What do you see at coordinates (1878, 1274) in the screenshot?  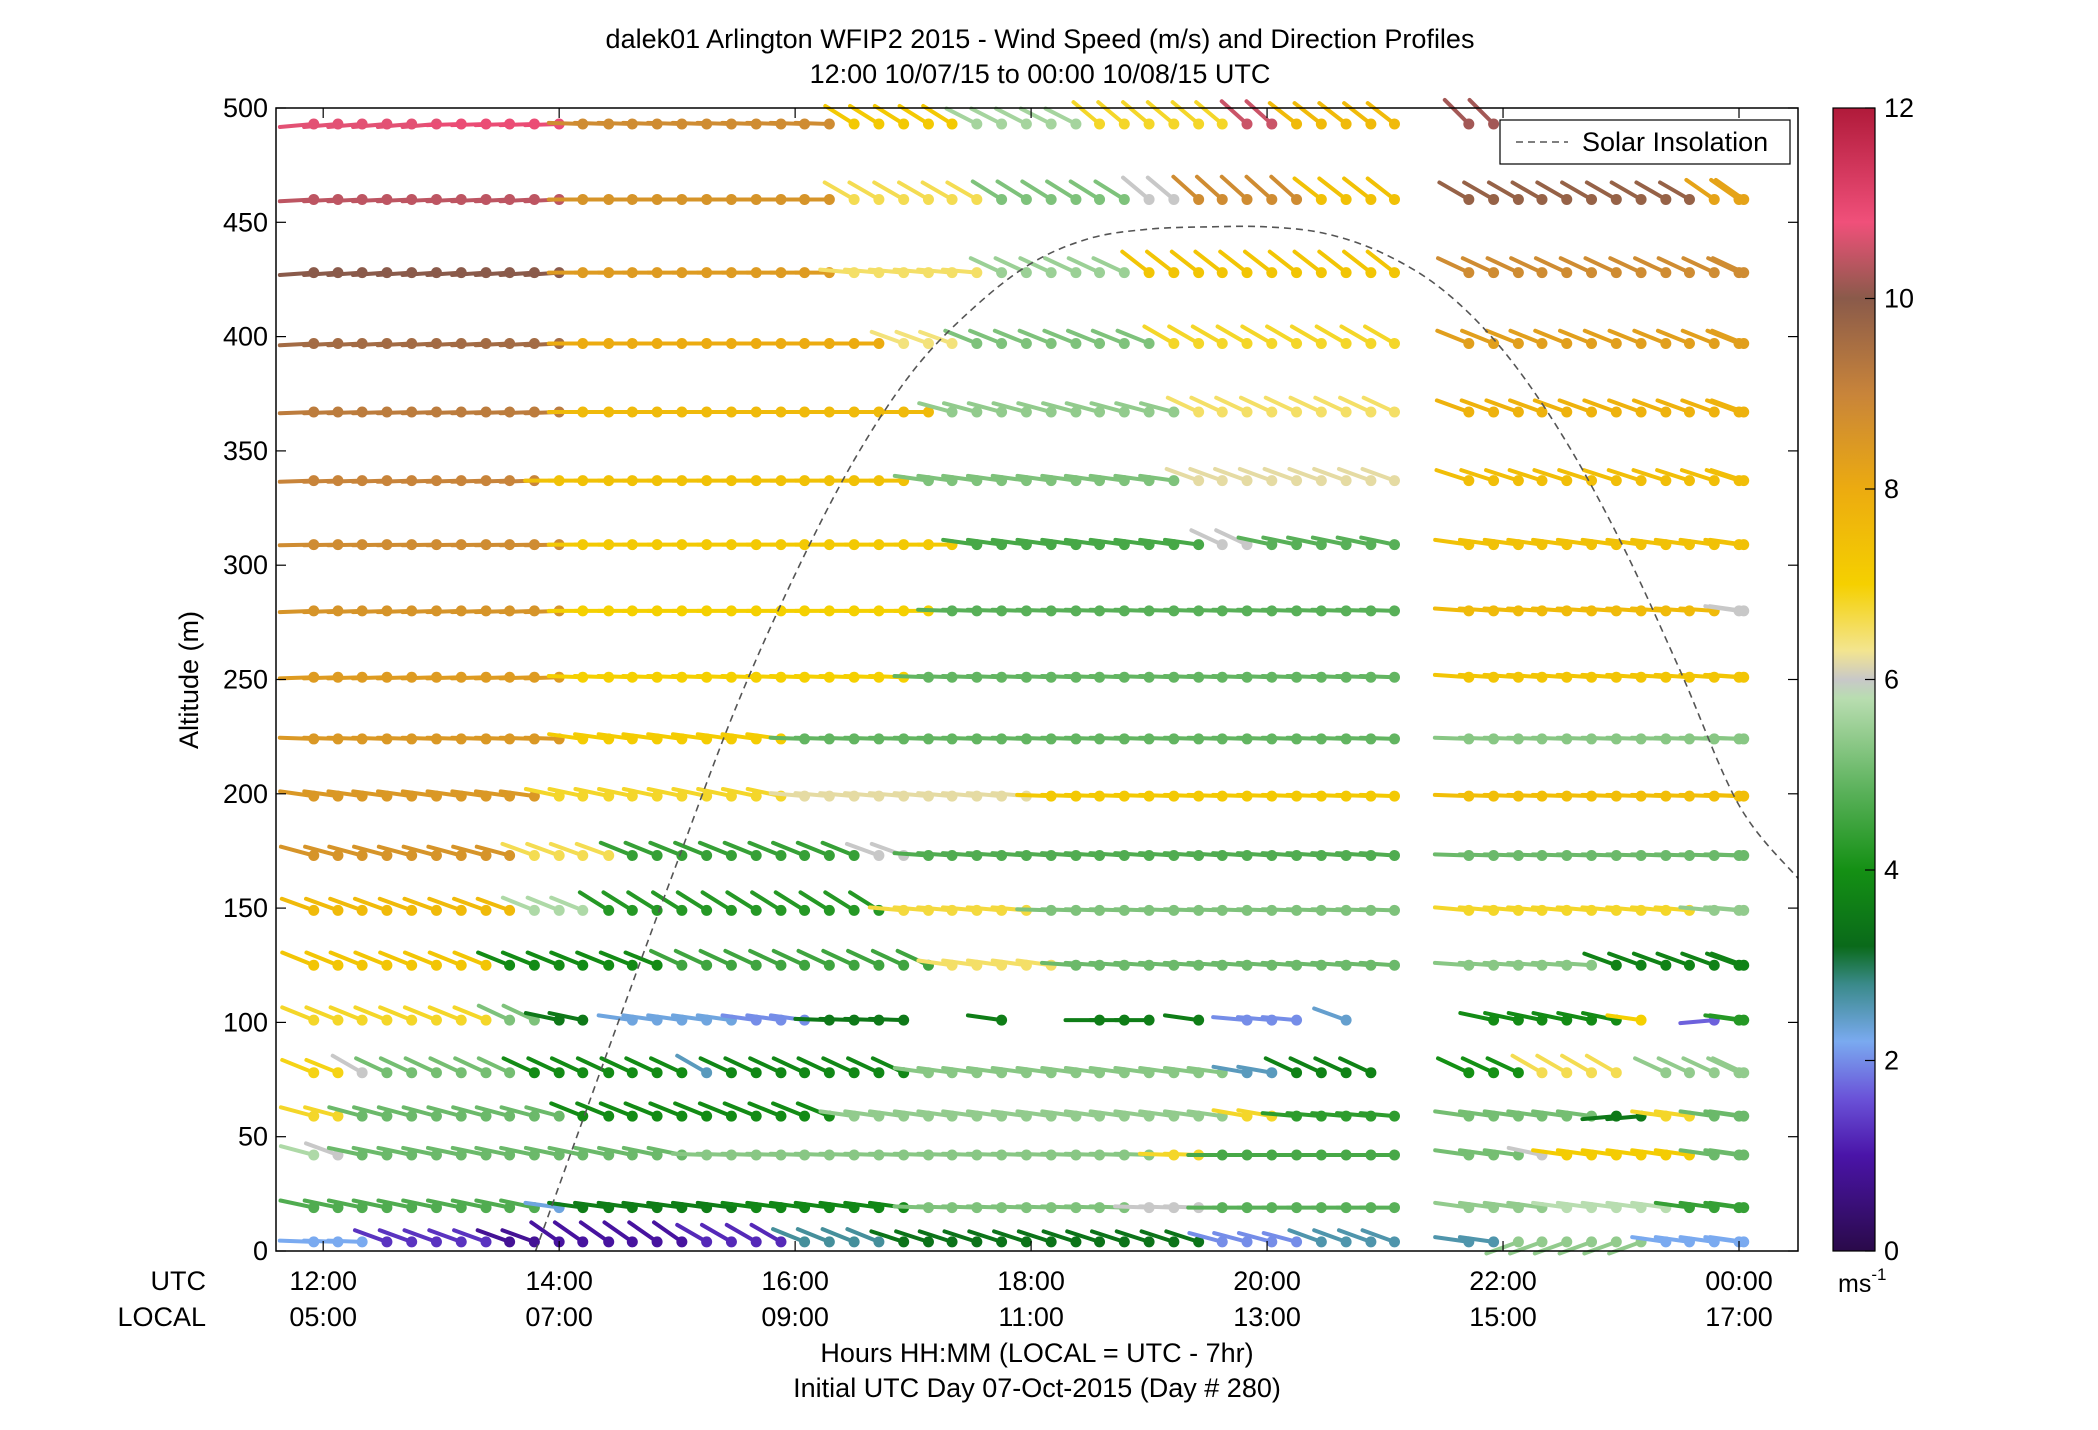 I see `colorbar-unit-exponent: -1` at bounding box center [1878, 1274].